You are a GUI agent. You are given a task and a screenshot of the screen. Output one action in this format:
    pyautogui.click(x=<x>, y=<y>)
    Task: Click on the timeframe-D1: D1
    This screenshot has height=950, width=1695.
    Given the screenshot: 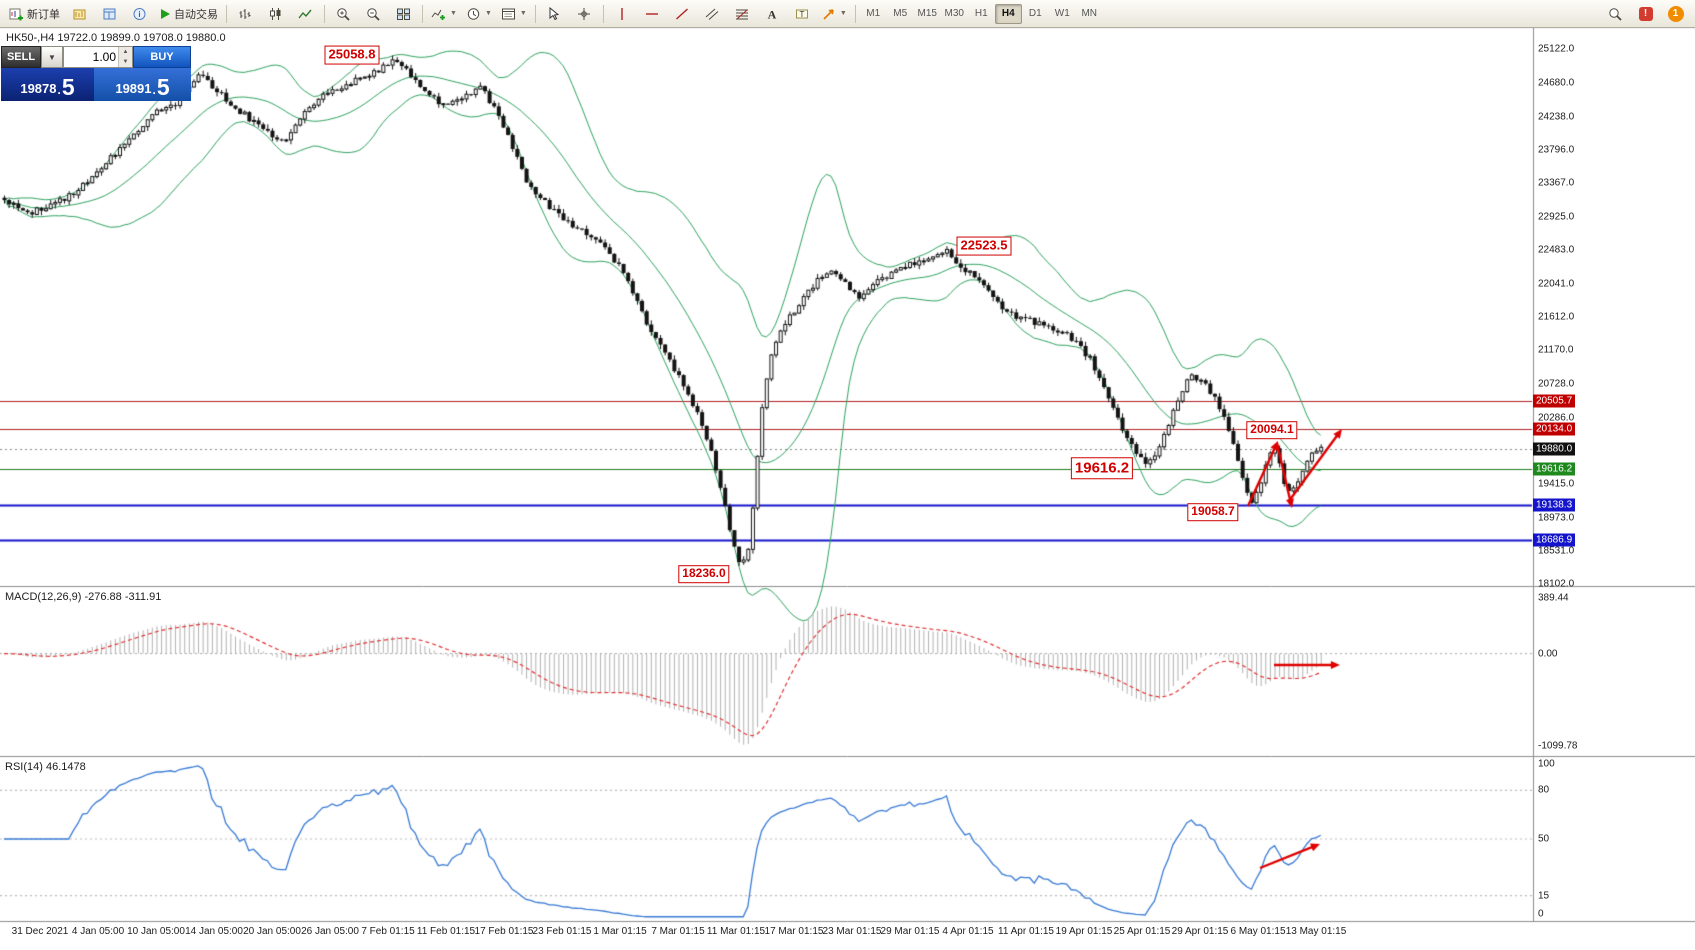 What is the action you would take?
    pyautogui.click(x=1035, y=13)
    